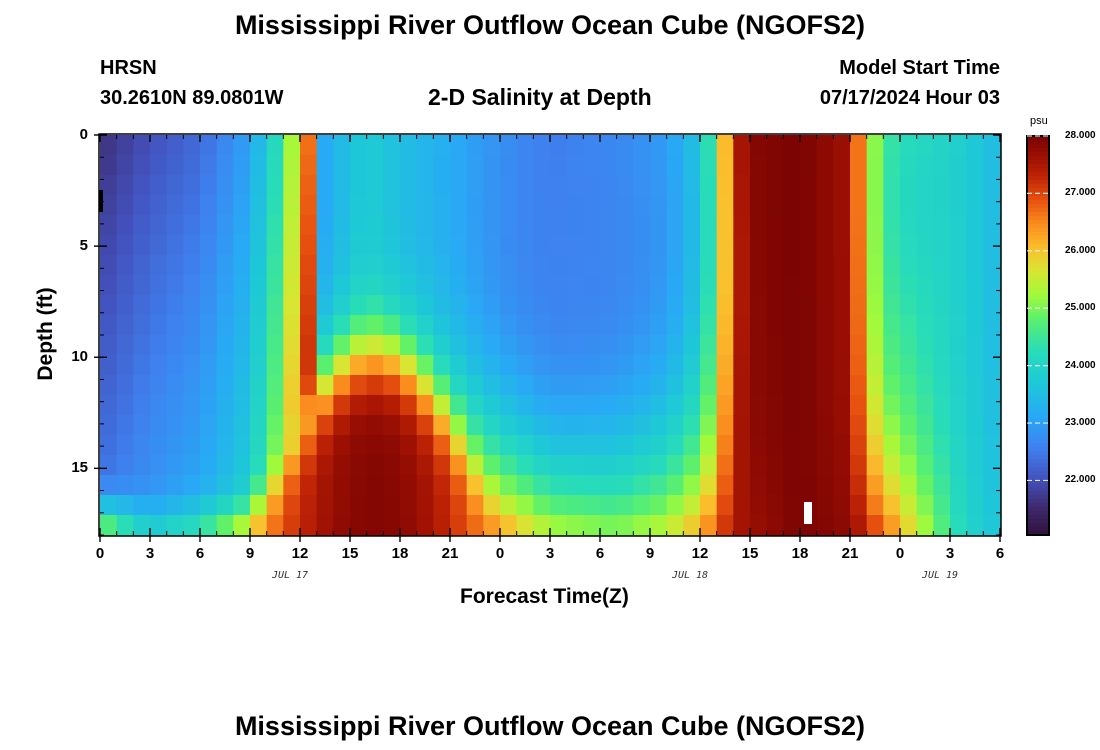  What do you see at coordinates (550, 553) in the screenshot?
I see `x-tick-label: 3` at bounding box center [550, 553].